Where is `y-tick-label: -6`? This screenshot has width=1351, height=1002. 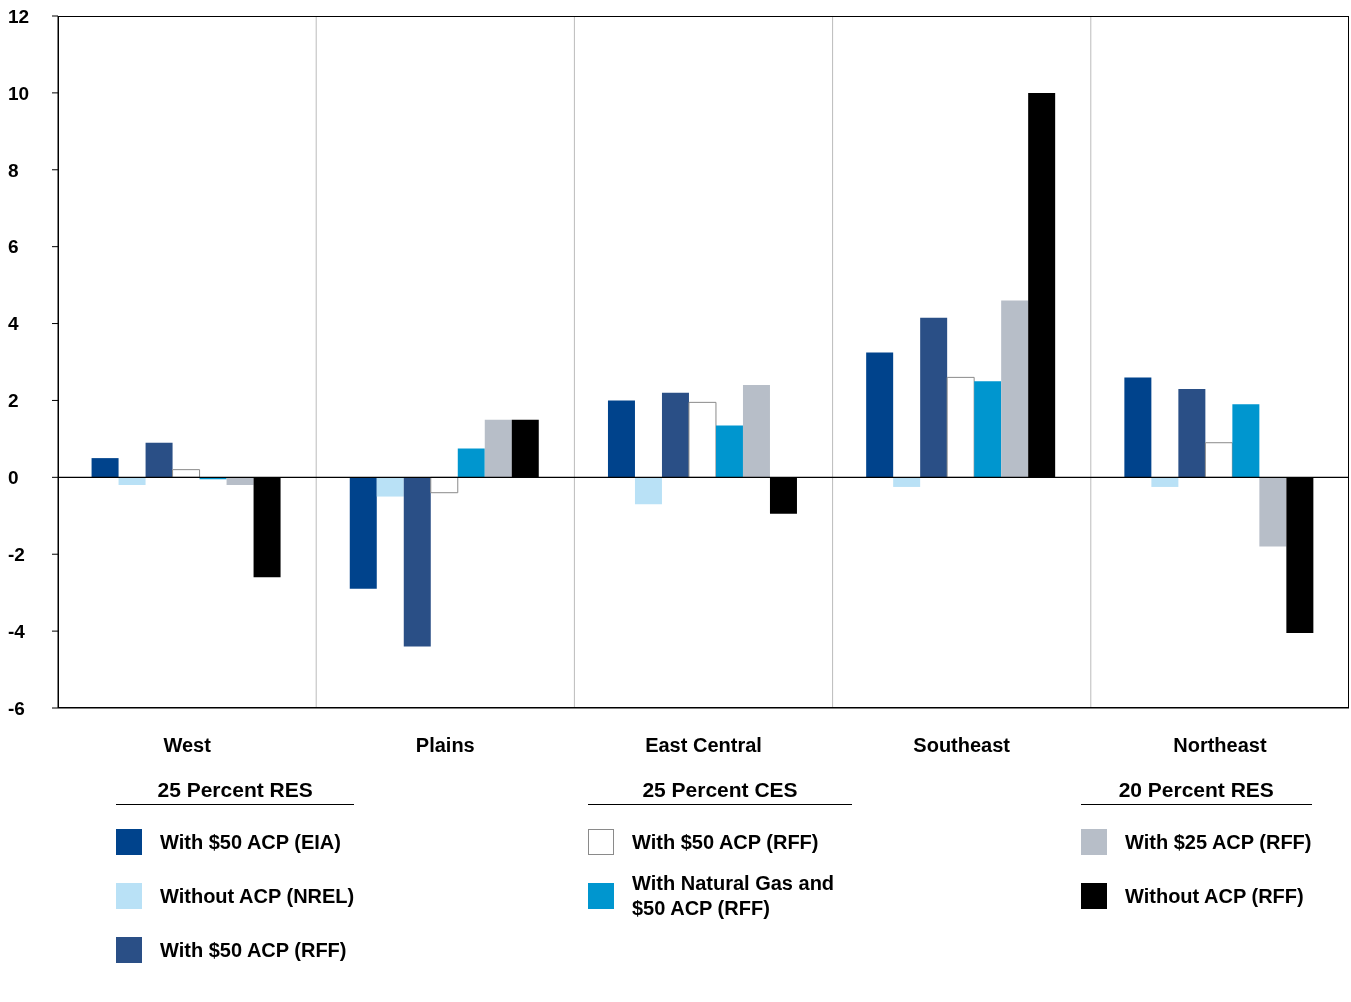
y-tick-label: -6 is located at coordinates (16, 708).